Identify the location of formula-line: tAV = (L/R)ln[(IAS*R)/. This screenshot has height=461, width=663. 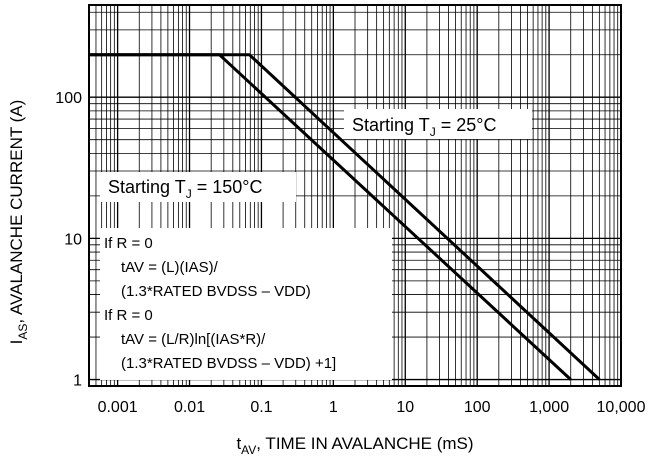
(193, 339).